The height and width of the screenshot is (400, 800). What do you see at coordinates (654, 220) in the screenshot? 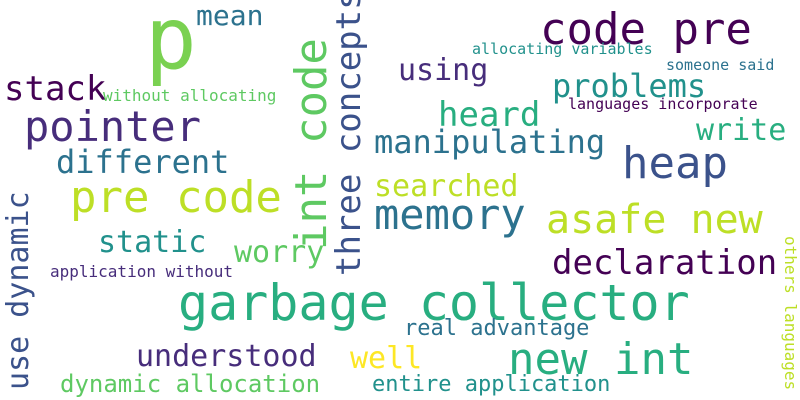
I see `word-asafe-new: asafe new` at bounding box center [654, 220].